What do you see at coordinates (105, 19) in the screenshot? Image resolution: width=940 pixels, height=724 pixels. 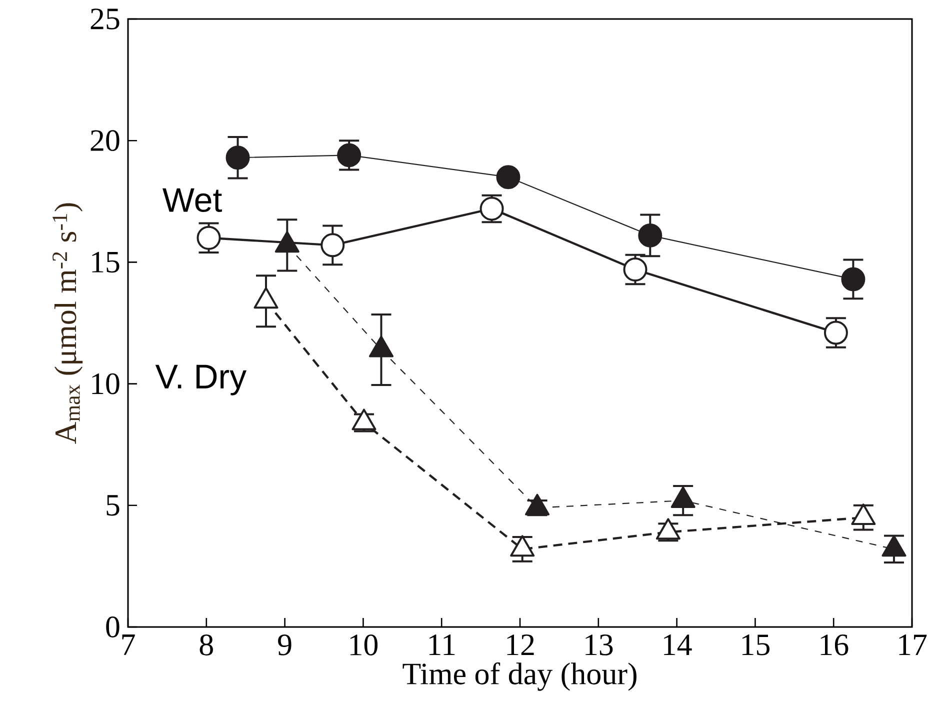 I see `y-tick-label: 25` at bounding box center [105, 19].